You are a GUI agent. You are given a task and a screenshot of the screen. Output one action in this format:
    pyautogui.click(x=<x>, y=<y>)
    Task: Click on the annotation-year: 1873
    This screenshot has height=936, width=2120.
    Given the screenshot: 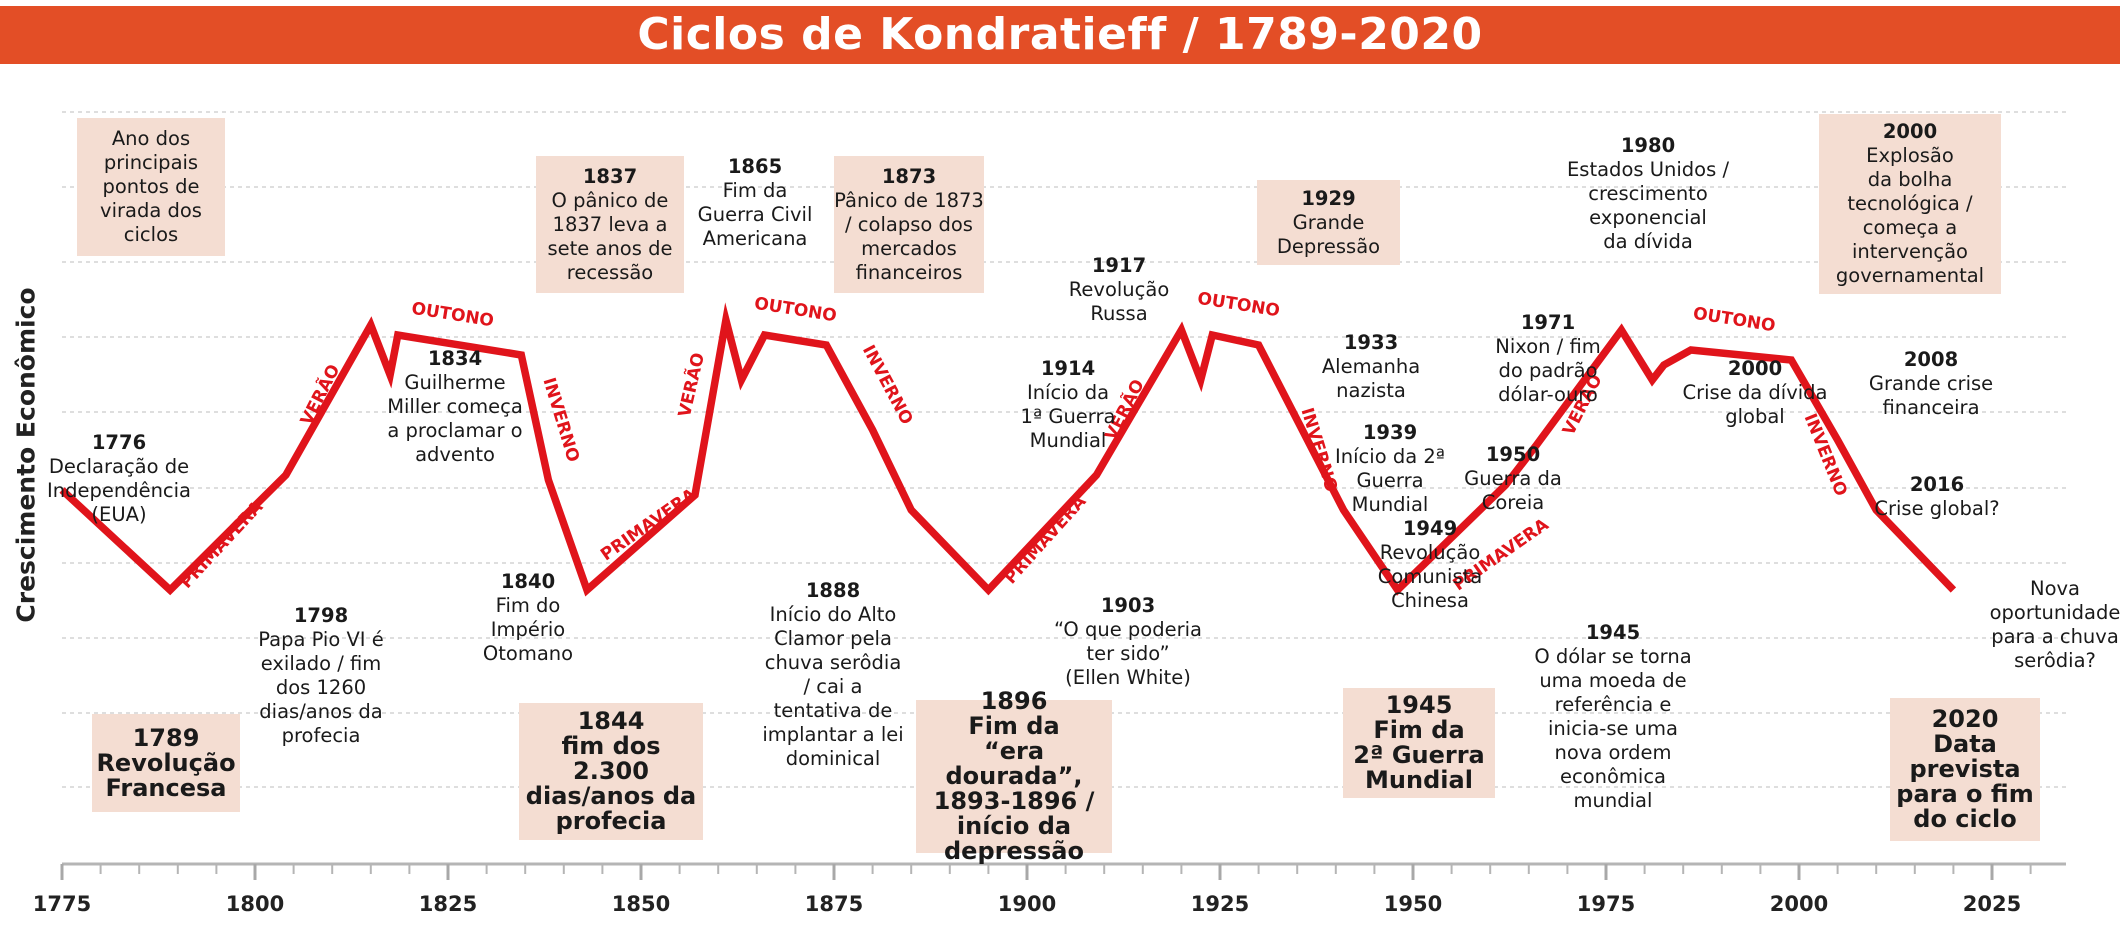 What is the action you would take?
    pyautogui.click(x=909, y=176)
    